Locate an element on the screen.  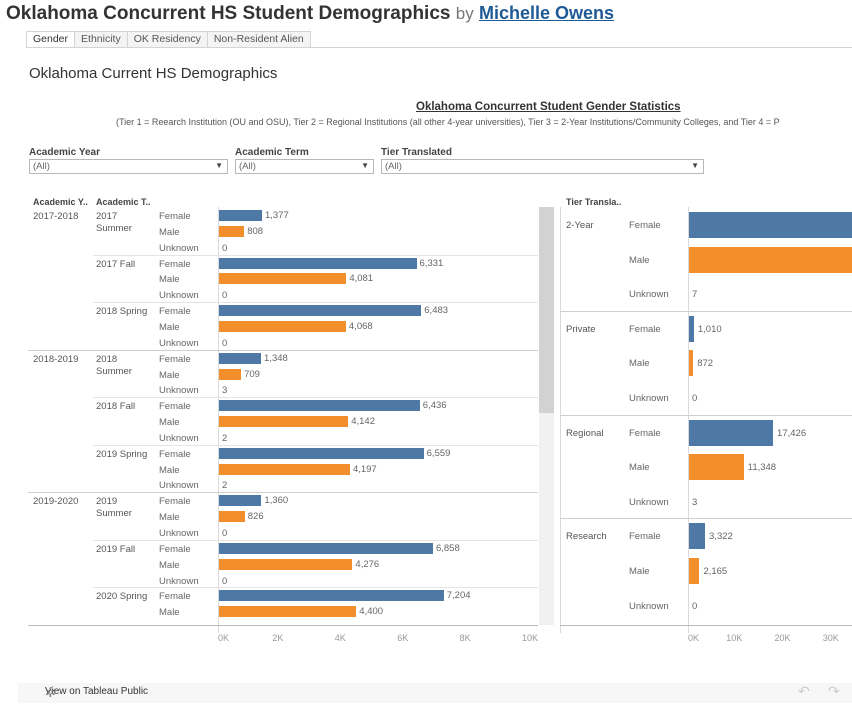
data-label: 4,081 is located at coordinates (361, 279).